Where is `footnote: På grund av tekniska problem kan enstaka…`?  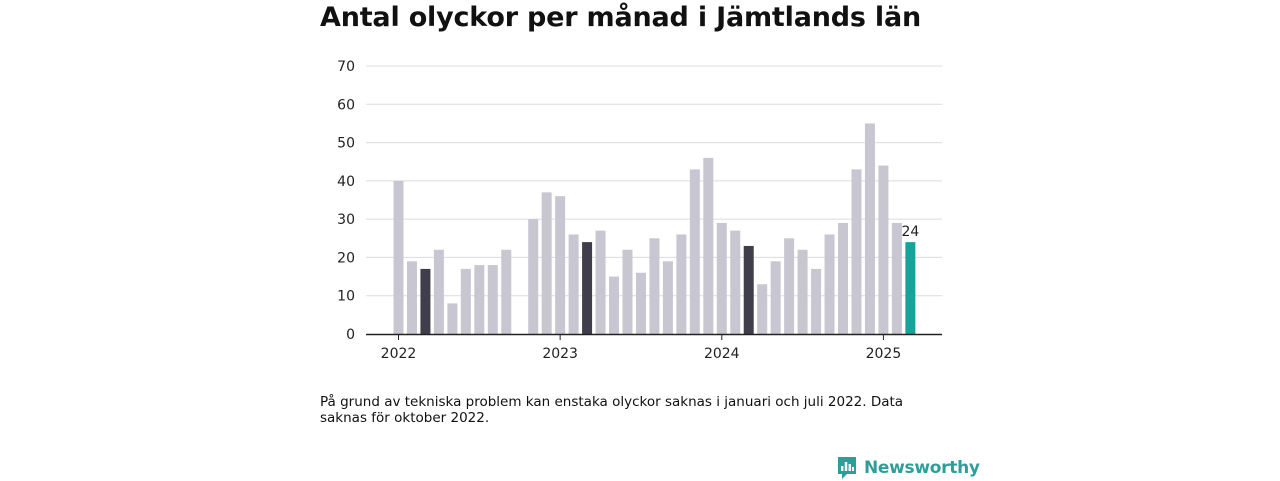 footnote: På grund av tekniska problem kan enstaka… is located at coordinates (612, 410).